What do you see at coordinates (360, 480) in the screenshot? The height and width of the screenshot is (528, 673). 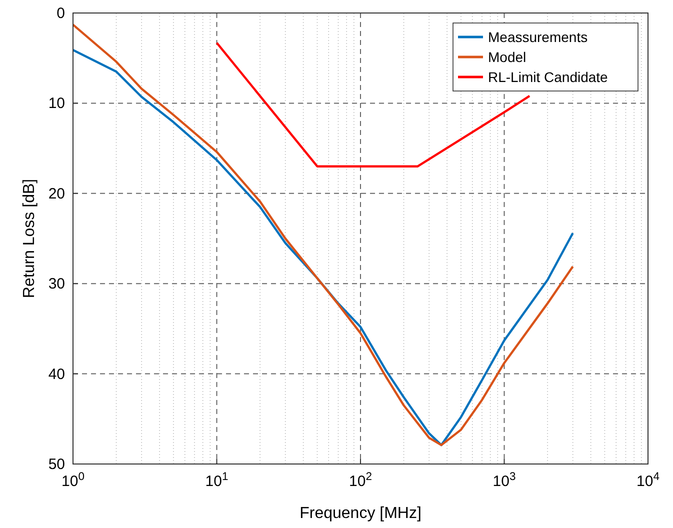 I see `x-tick-label: 10$^{2}$` at bounding box center [360, 480].